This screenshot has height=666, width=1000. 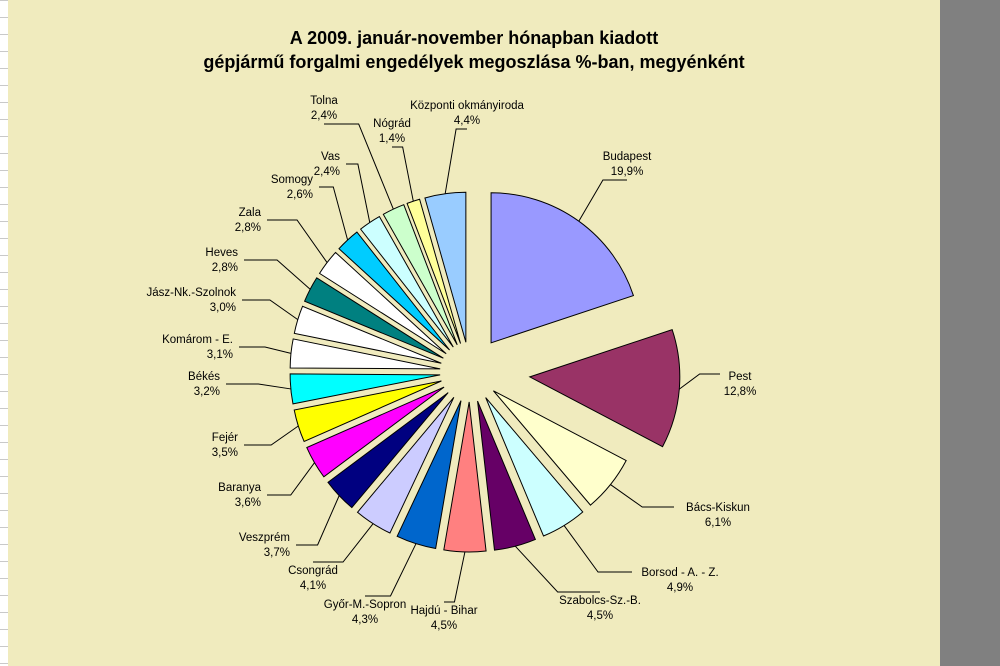 I want to click on slice-value-label-0: 19,9%, so click(x=627, y=172).